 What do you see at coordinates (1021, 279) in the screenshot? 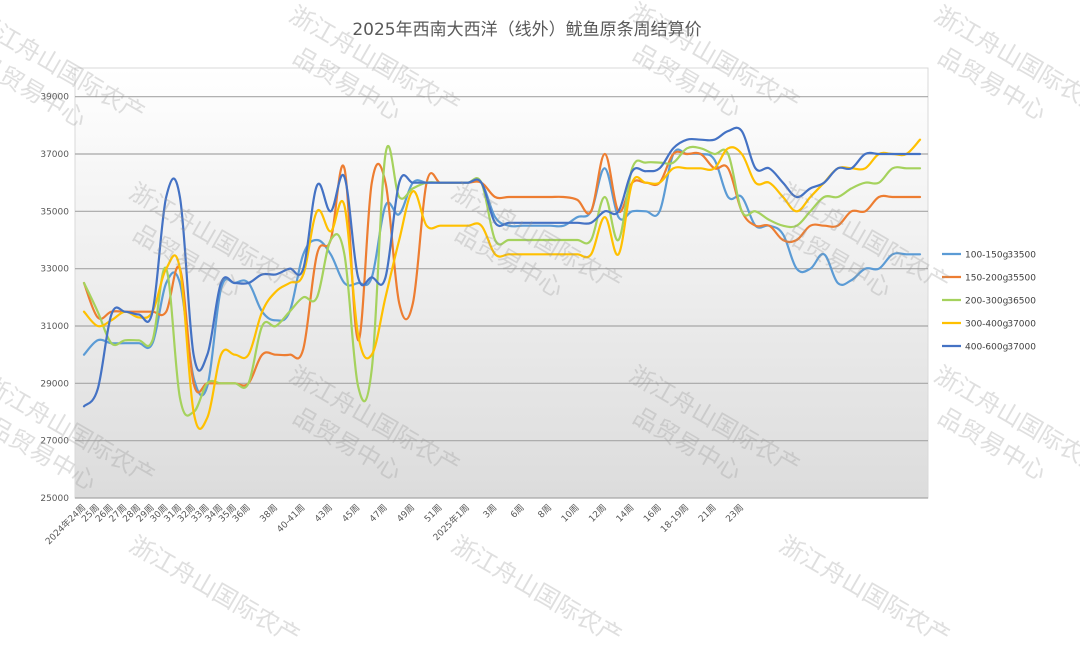
I see `legend-value: 35500` at bounding box center [1021, 279].